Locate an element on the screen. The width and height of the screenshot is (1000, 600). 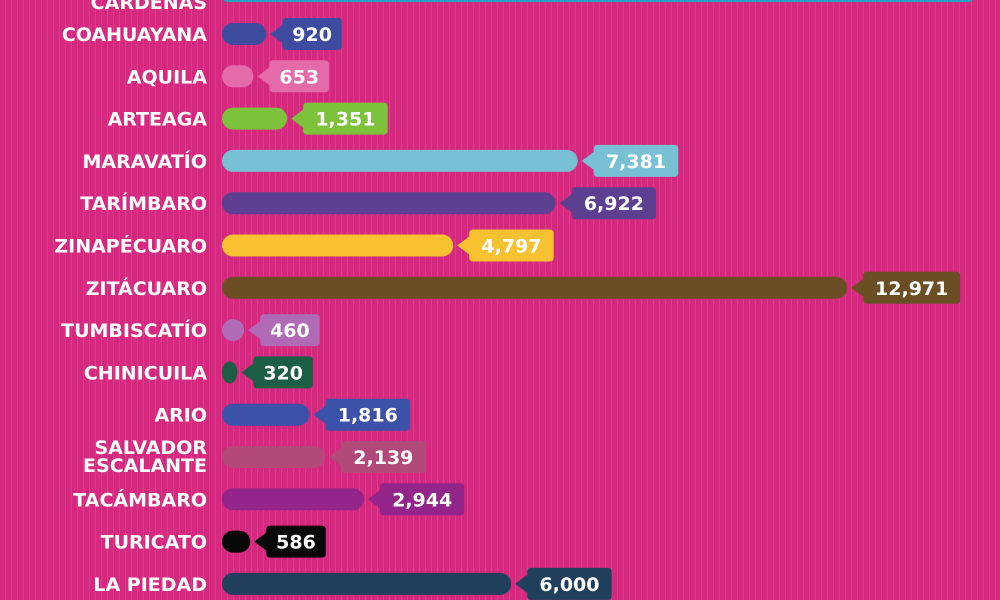
category-label-turicato: TURICATO is located at coordinates (154, 543).